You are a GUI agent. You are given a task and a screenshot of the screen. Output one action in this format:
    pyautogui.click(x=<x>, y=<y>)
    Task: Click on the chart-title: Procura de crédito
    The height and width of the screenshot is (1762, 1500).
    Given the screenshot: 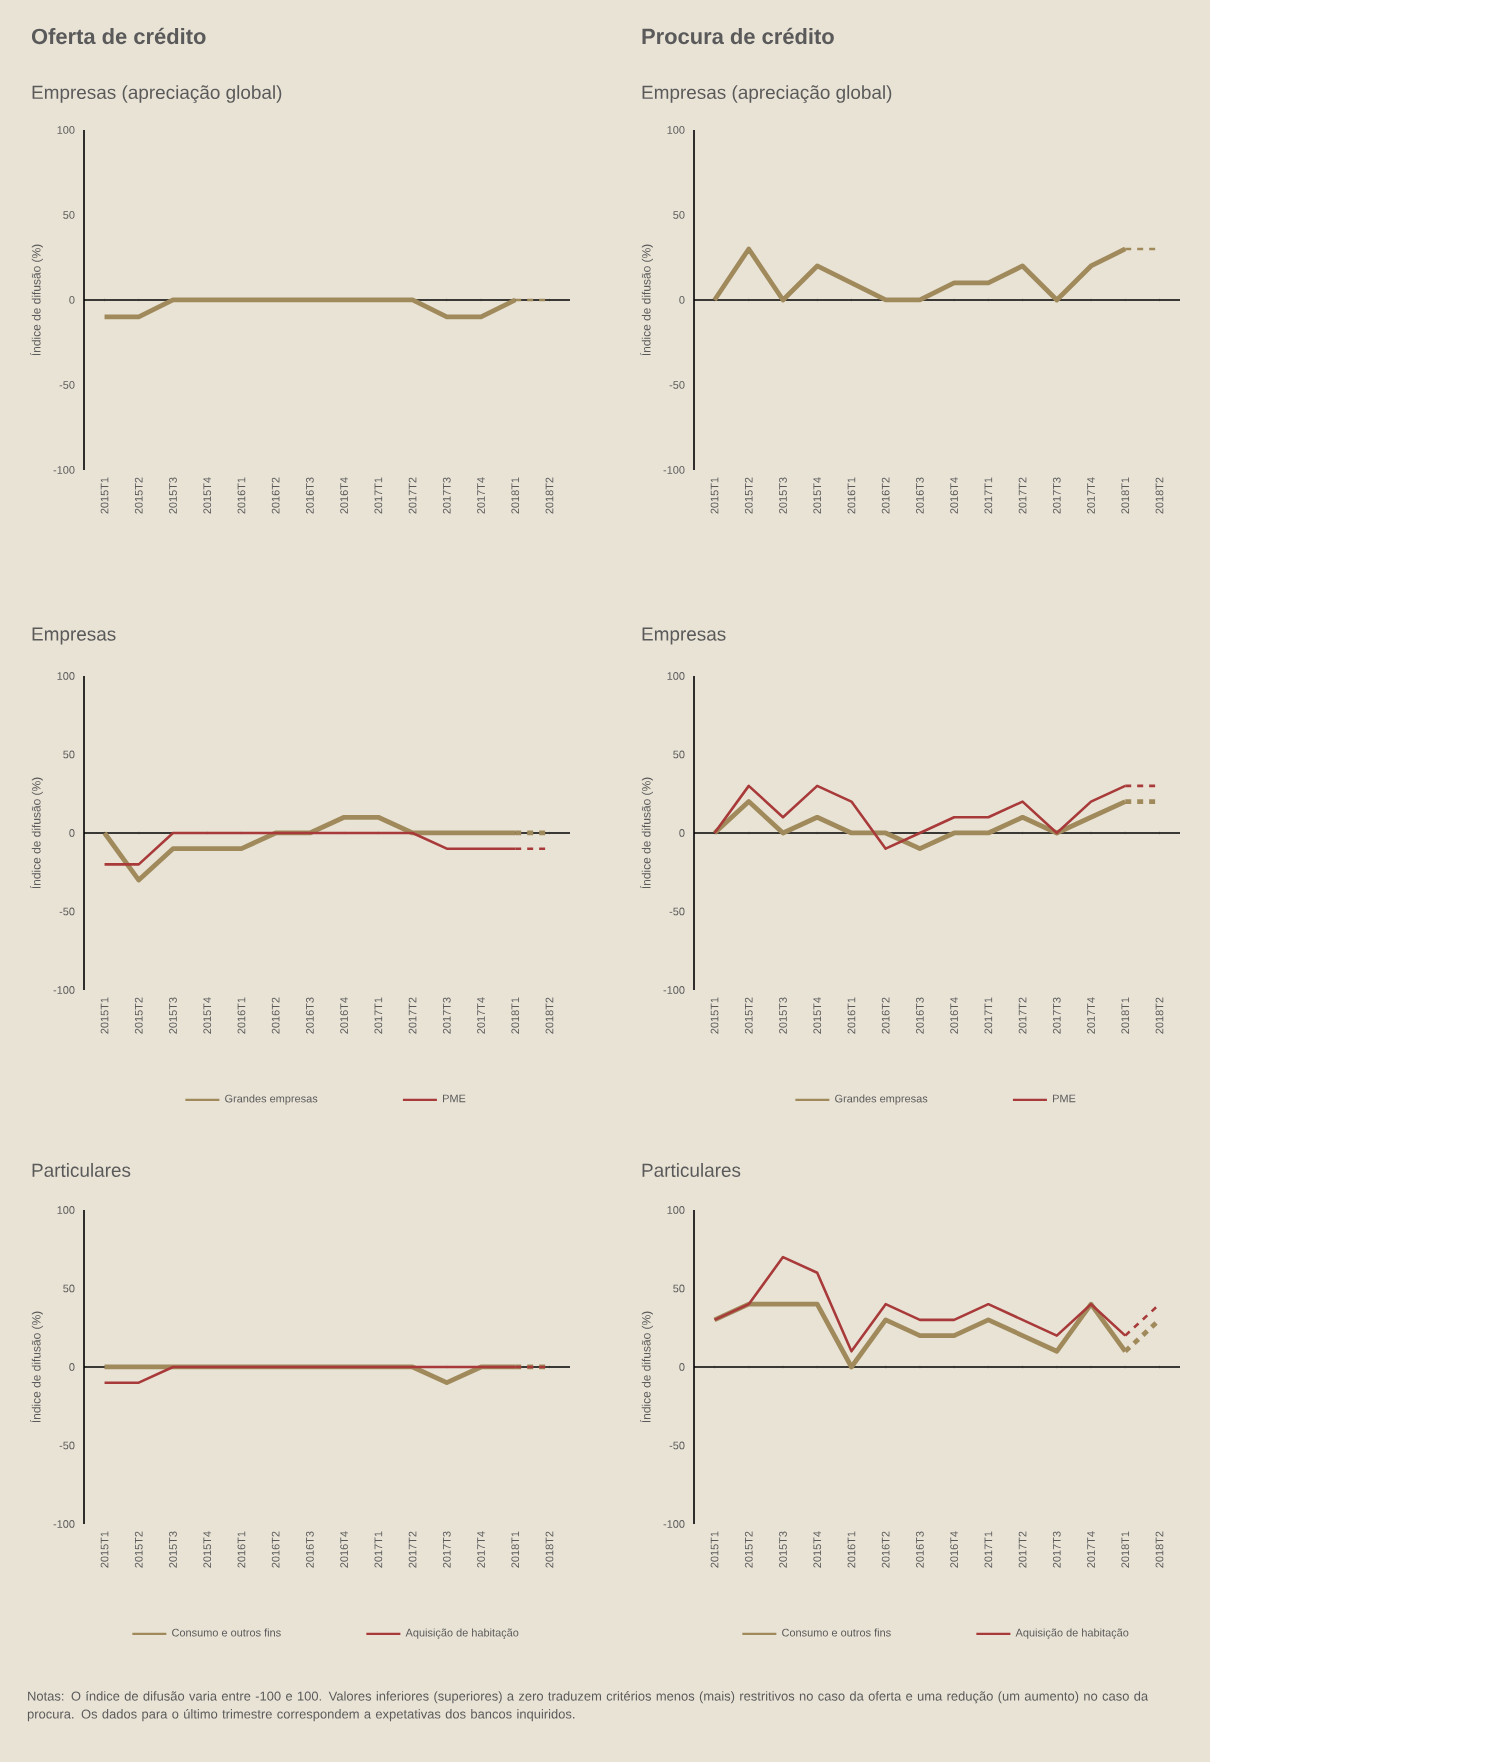 What is the action you would take?
    pyautogui.click(x=738, y=36)
    